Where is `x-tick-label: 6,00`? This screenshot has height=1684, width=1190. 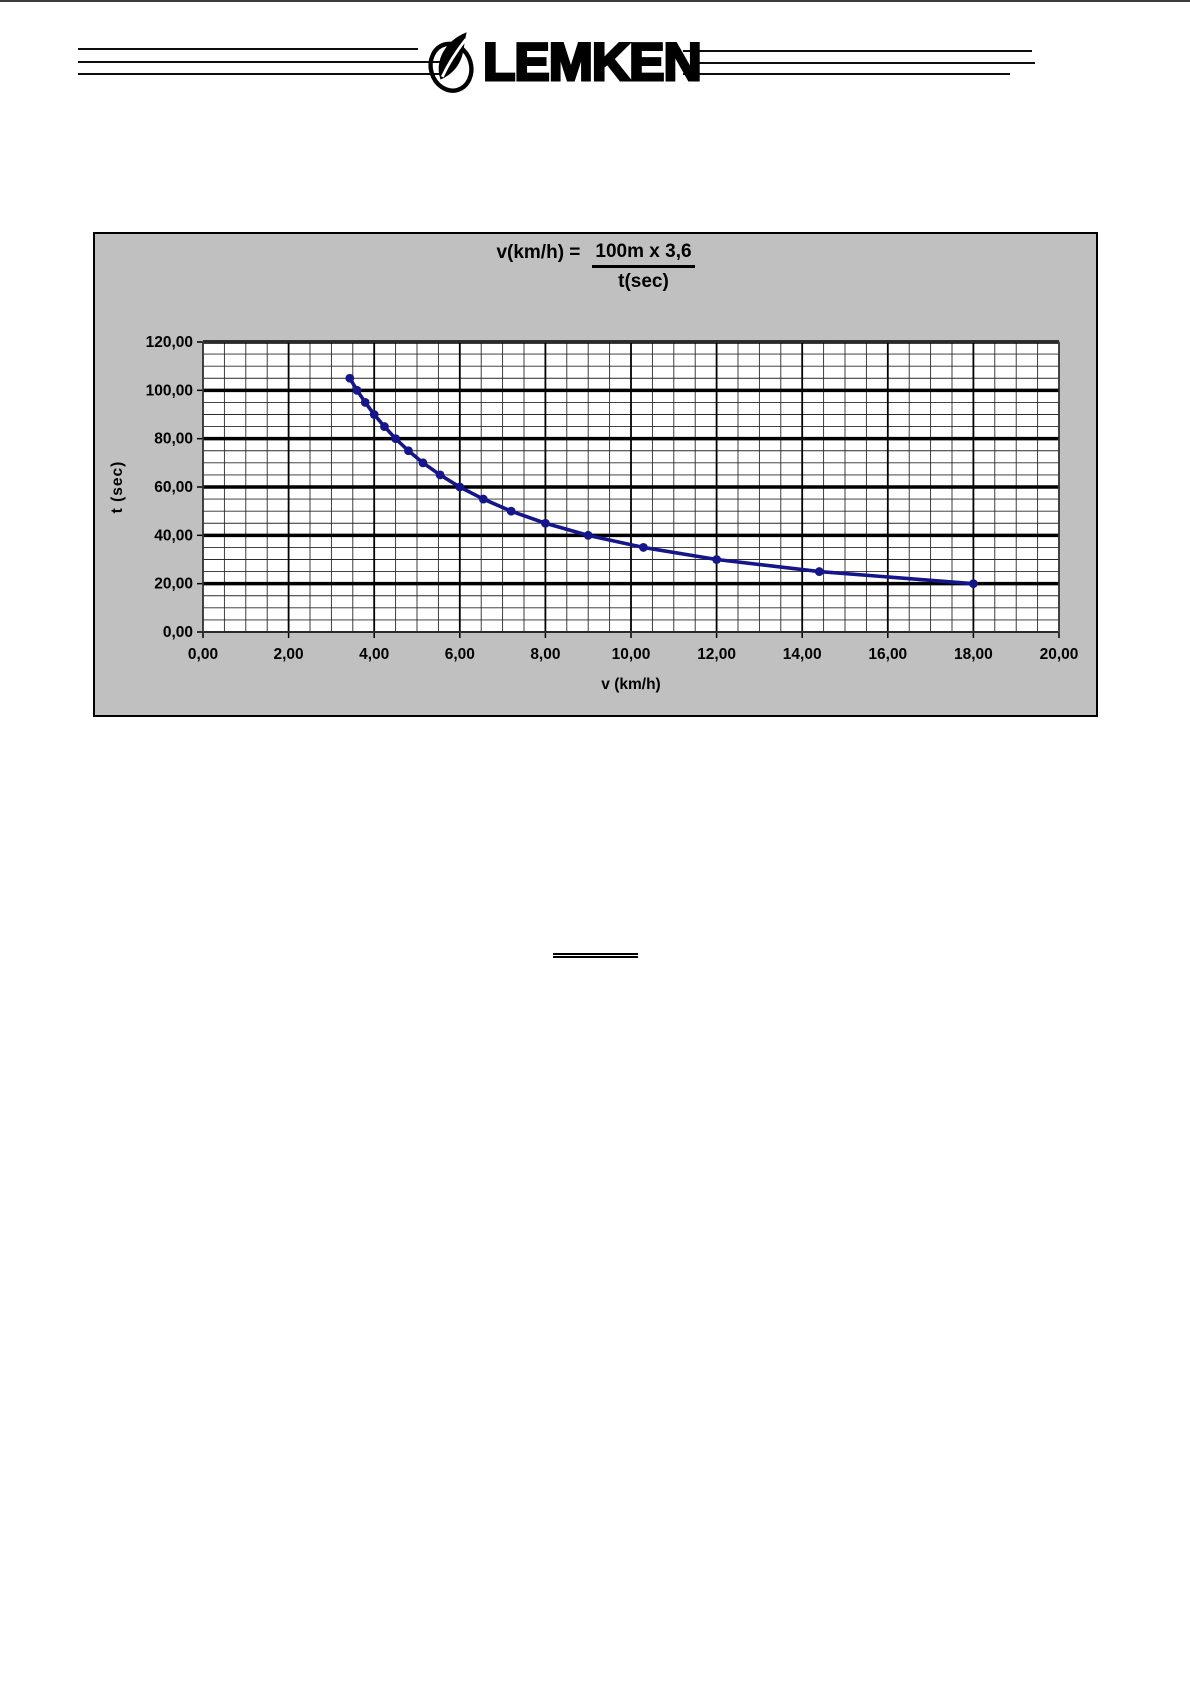 x-tick-label: 6,00 is located at coordinates (460, 654).